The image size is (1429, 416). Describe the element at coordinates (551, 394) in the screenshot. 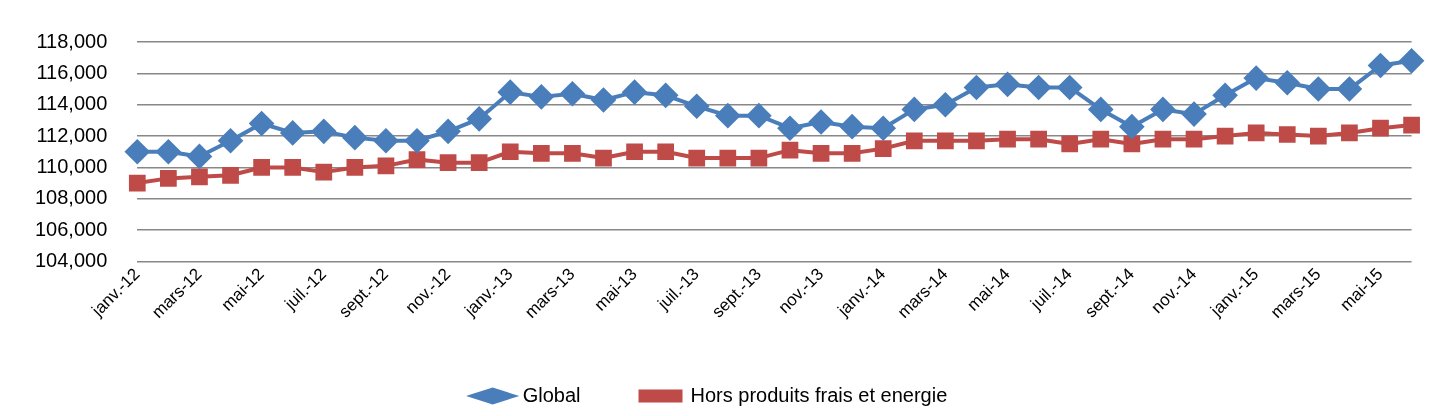

I see `legend-label: Global` at that location.